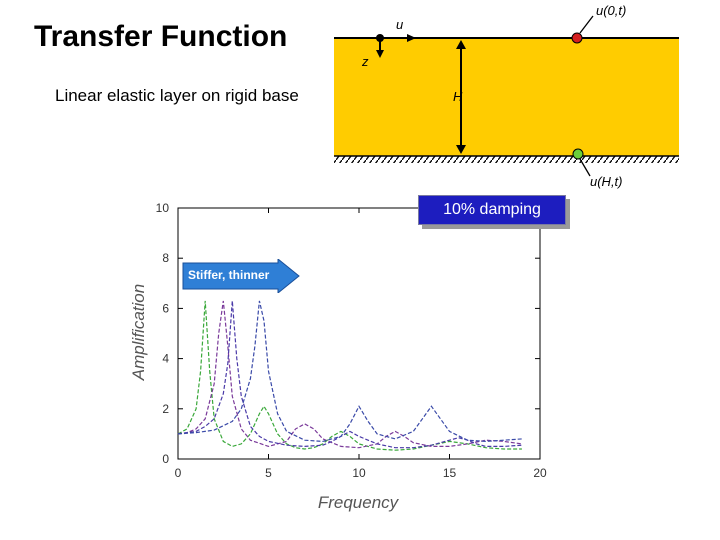 Image resolution: width=720 pixels, height=540 pixels. I want to click on u-arrowhead, so click(411, 38).